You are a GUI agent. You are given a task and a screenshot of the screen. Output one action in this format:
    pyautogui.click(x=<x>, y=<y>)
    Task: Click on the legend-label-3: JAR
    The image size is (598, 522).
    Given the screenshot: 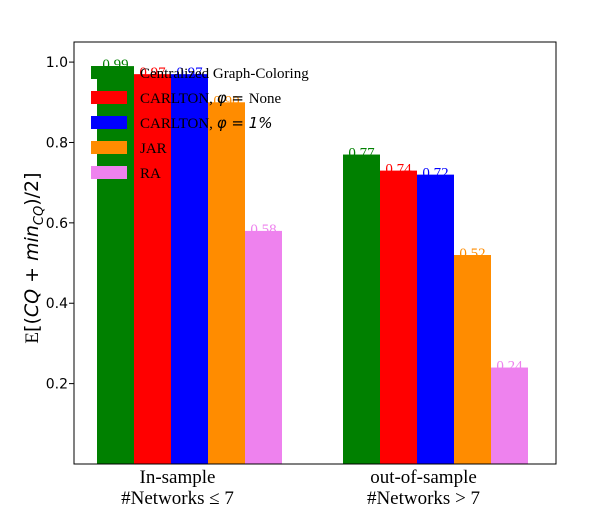 What is the action you would take?
    pyautogui.click(x=153, y=149)
    